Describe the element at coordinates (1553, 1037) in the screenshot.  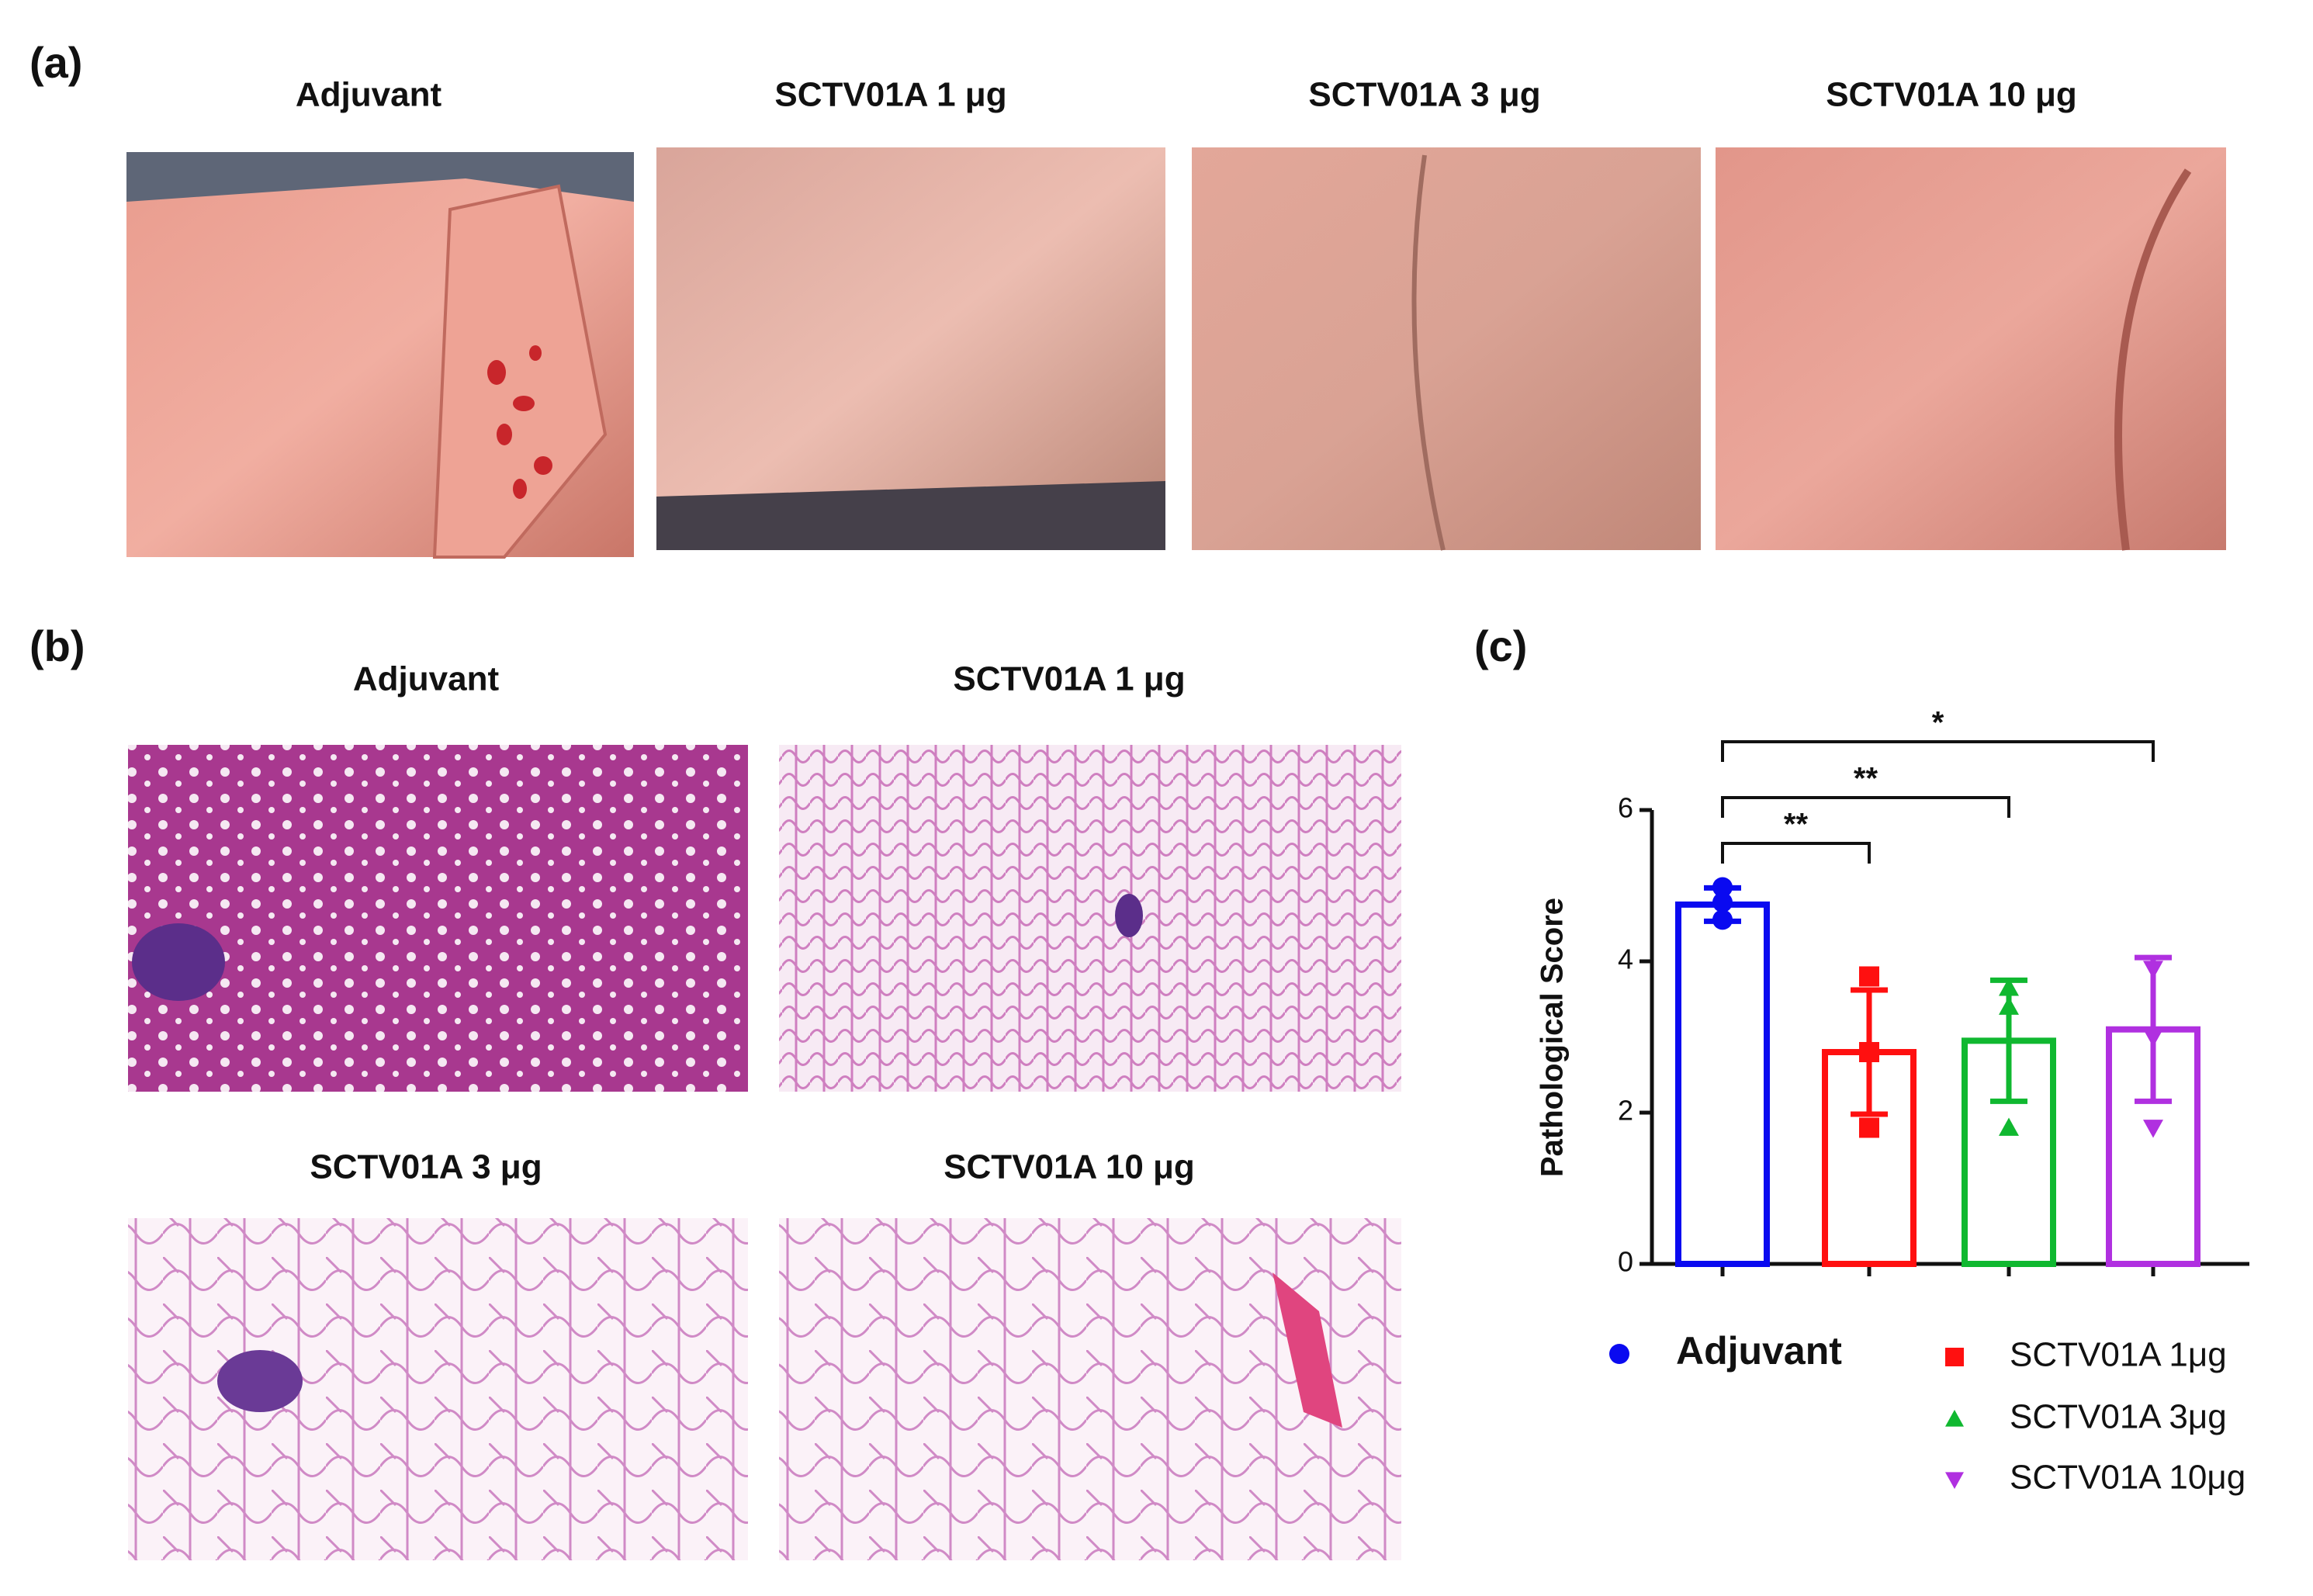
I see `y-axis-label: Pathological Score` at that location.